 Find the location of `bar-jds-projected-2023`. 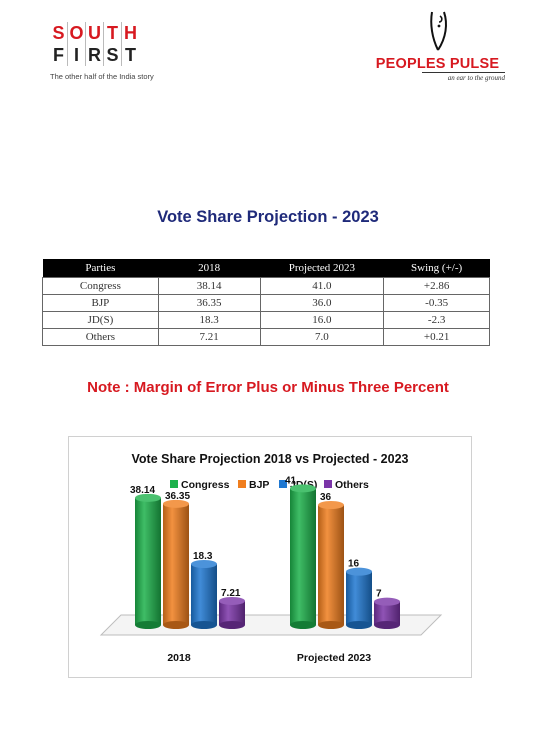

bar-jds-projected-2023 is located at coordinates (359, 598).